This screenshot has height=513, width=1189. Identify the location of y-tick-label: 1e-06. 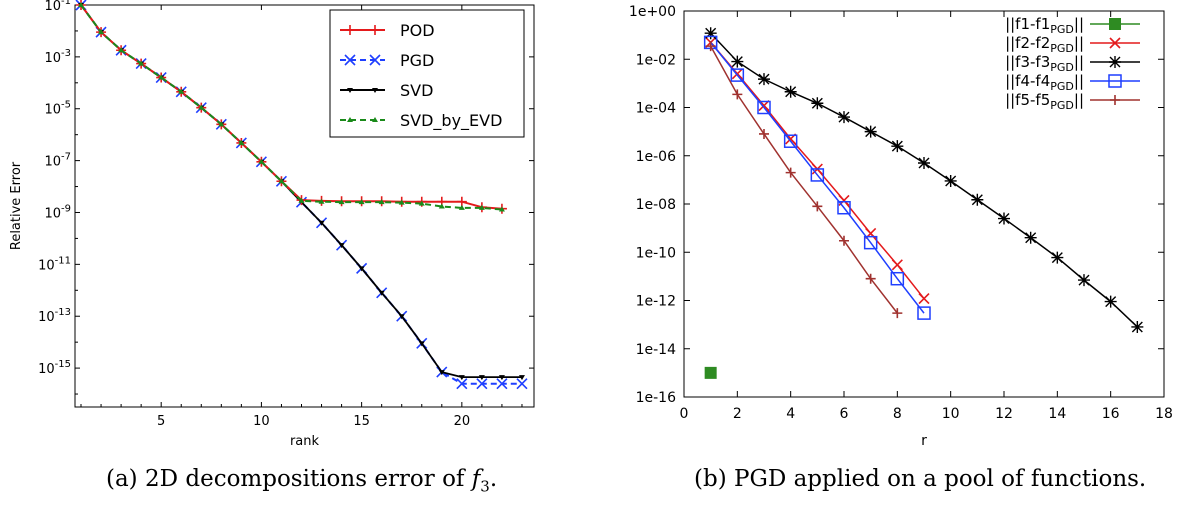
(656, 157).